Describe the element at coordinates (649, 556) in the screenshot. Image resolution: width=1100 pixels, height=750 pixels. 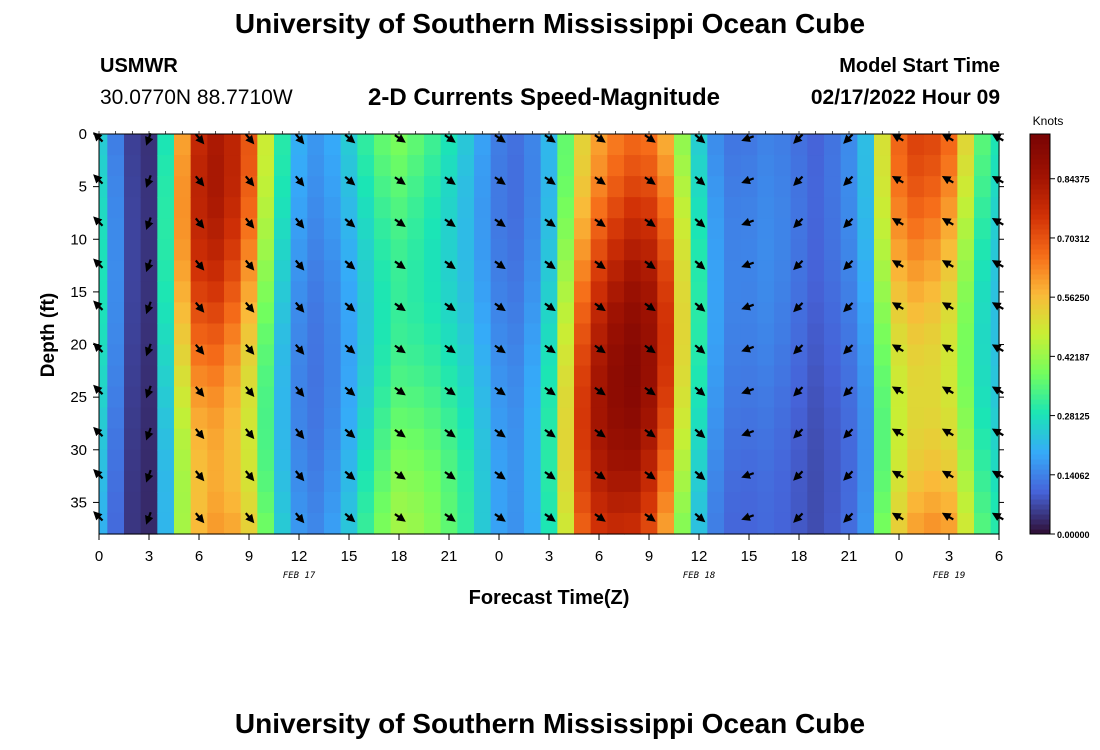
I see `x-tick-label: 9` at that location.